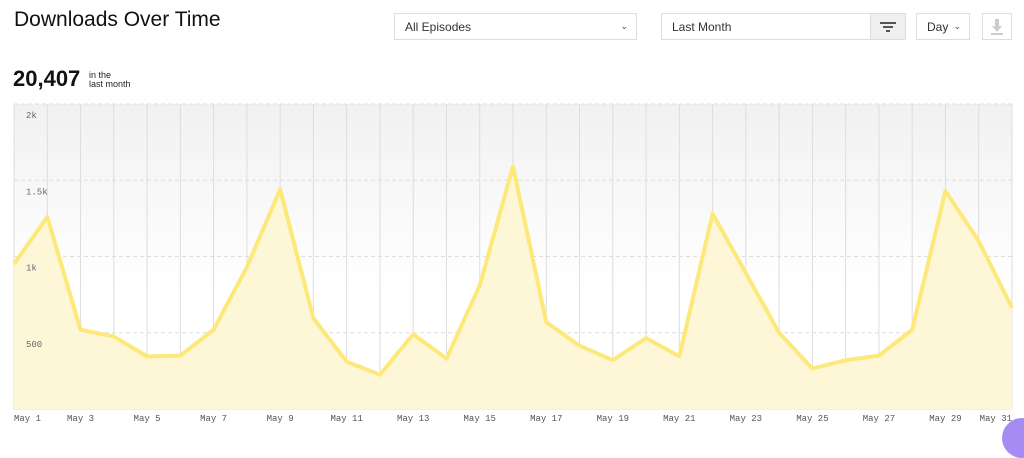 Image resolution: width=1024 pixels, height=458 pixels. Describe the element at coordinates (31, 269) in the screenshot. I see `y-tick-label: 1k` at that location.